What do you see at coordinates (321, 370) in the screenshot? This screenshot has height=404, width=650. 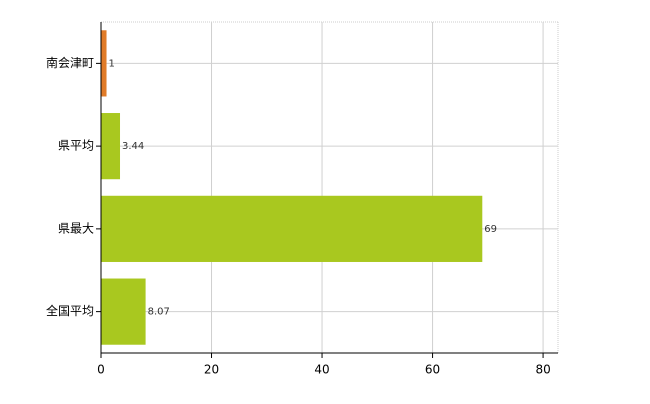 I see `x-tick-label: 40` at bounding box center [321, 370].